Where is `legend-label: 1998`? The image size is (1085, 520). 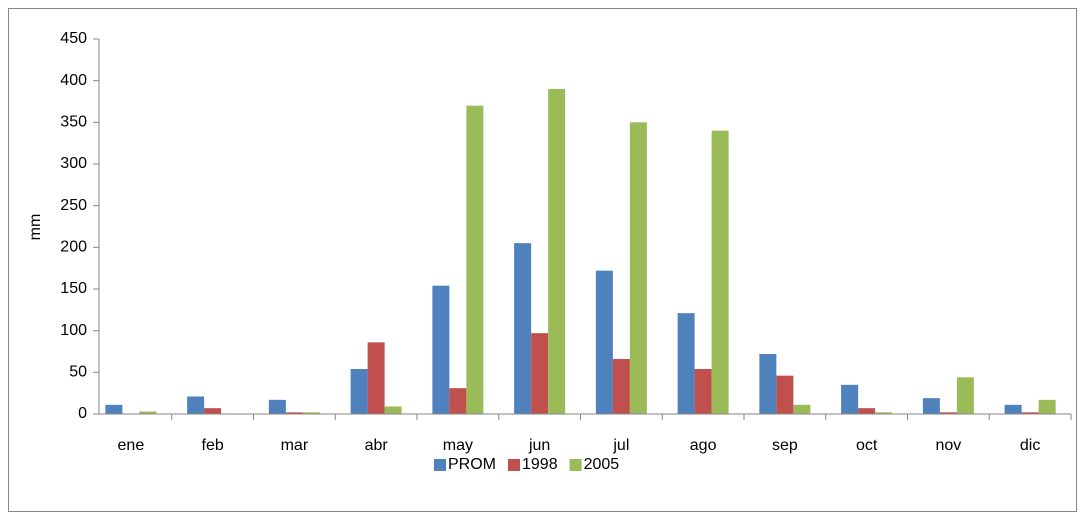 legend-label: 1998 is located at coordinates (540, 464).